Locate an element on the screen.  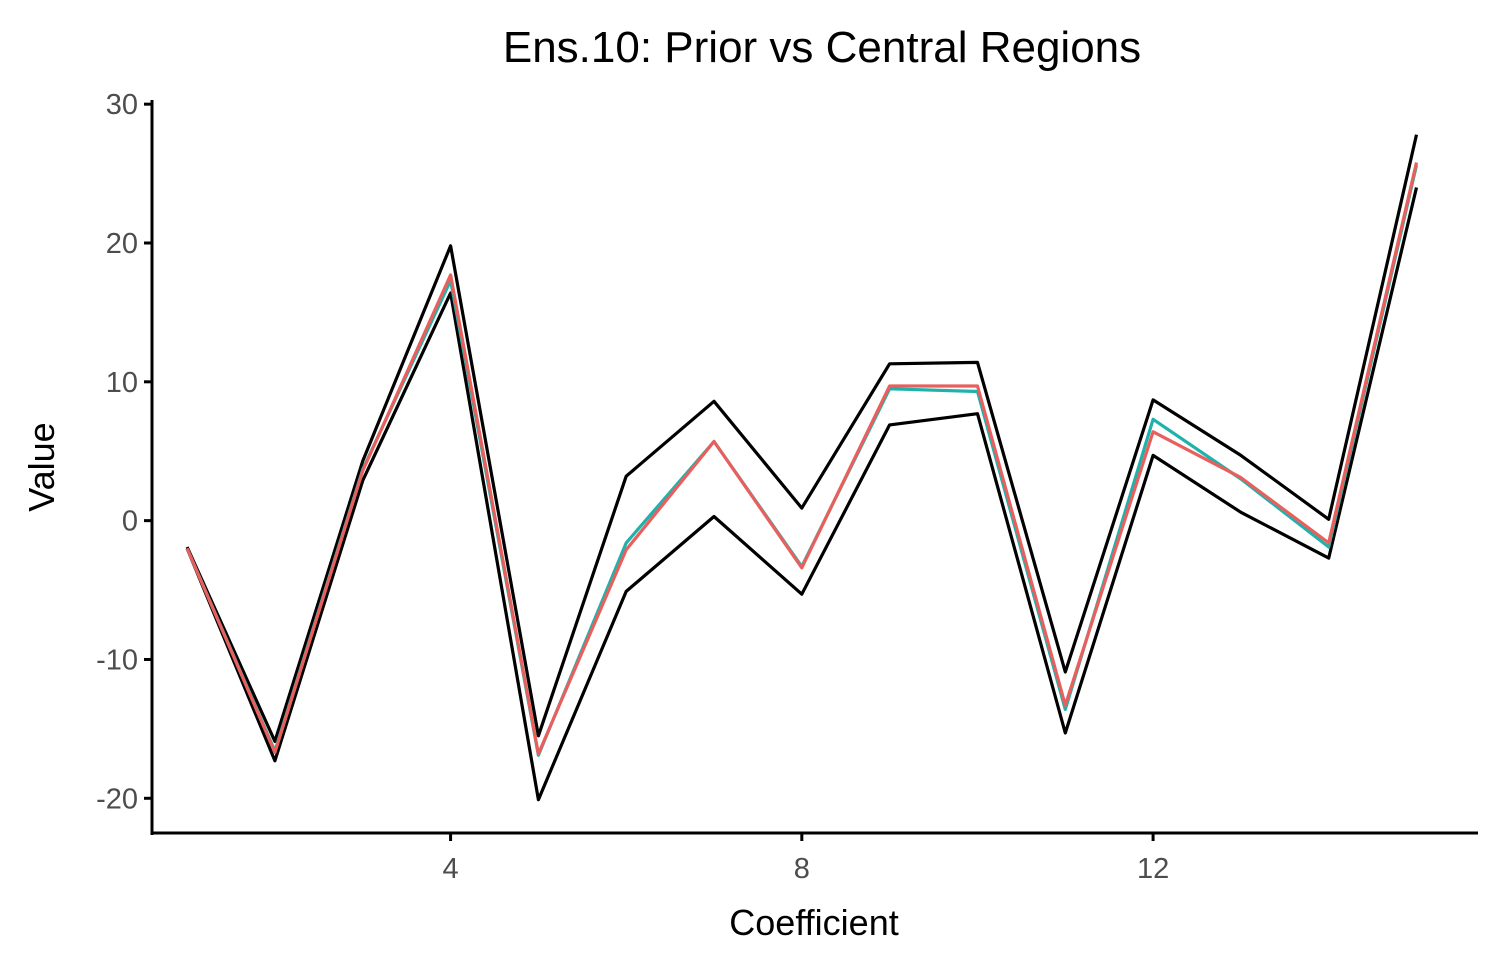
chart-title: Ens.10: Prior vs Central Regions is located at coordinates (822, 47).